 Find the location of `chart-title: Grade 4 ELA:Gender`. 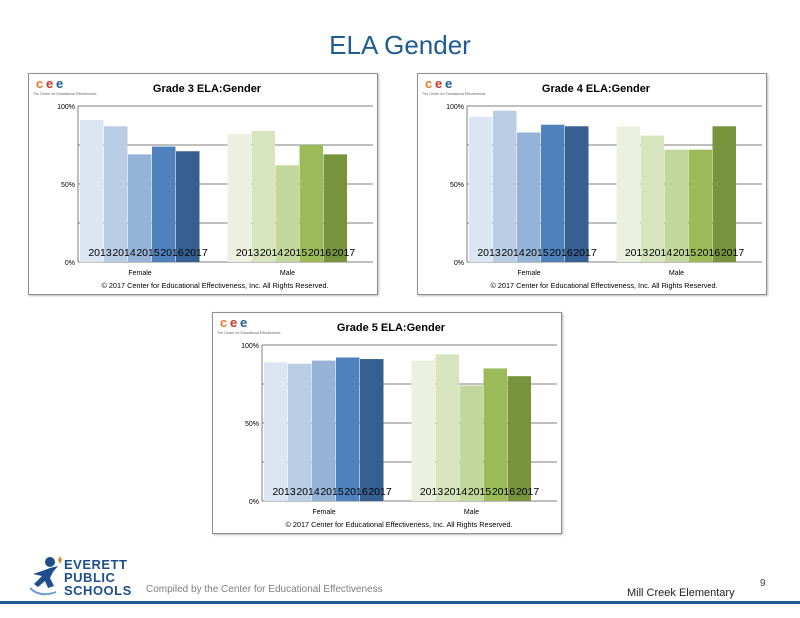

chart-title: Grade 4 ELA:Gender is located at coordinates (596, 89).